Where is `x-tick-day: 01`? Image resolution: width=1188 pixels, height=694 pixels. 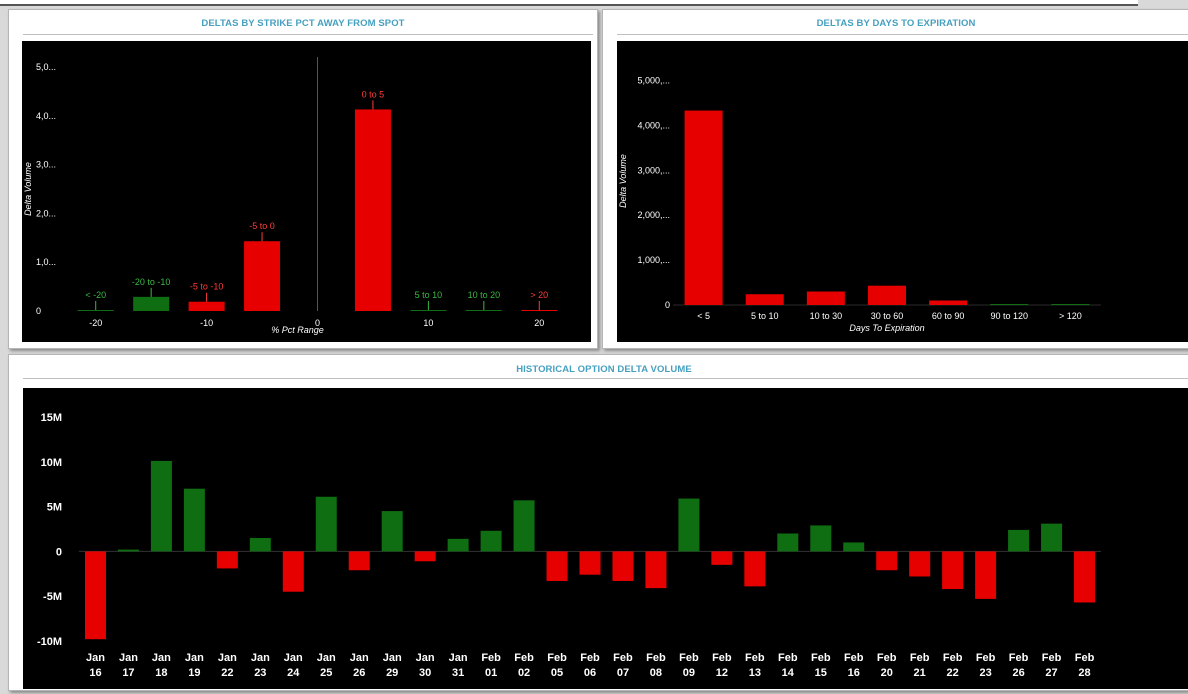
x-tick-day: 01 is located at coordinates (491, 673).